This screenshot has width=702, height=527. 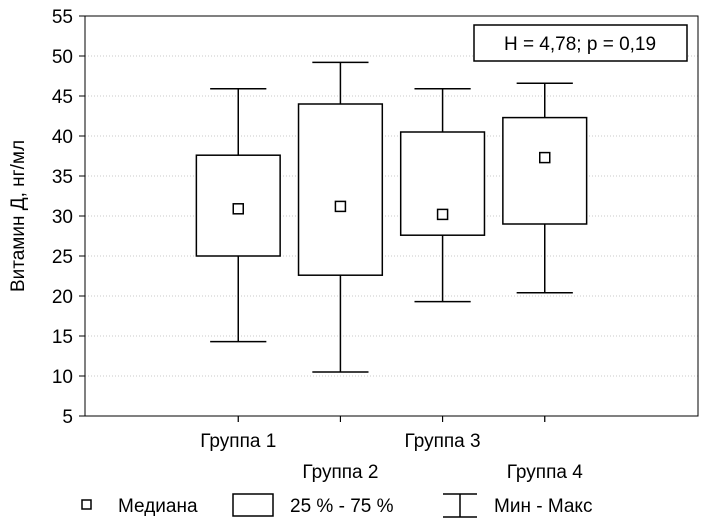 What do you see at coordinates (62, 97) in the screenshot?
I see `y-tick-label: 45` at bounding box center [62, 97].